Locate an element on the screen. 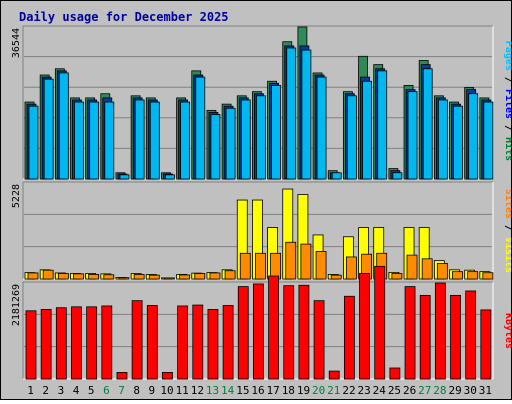 The width and height of the screenshot is (512, 404). panel-mid-legend: Sites / Visits is located at coordinates (507, 231).